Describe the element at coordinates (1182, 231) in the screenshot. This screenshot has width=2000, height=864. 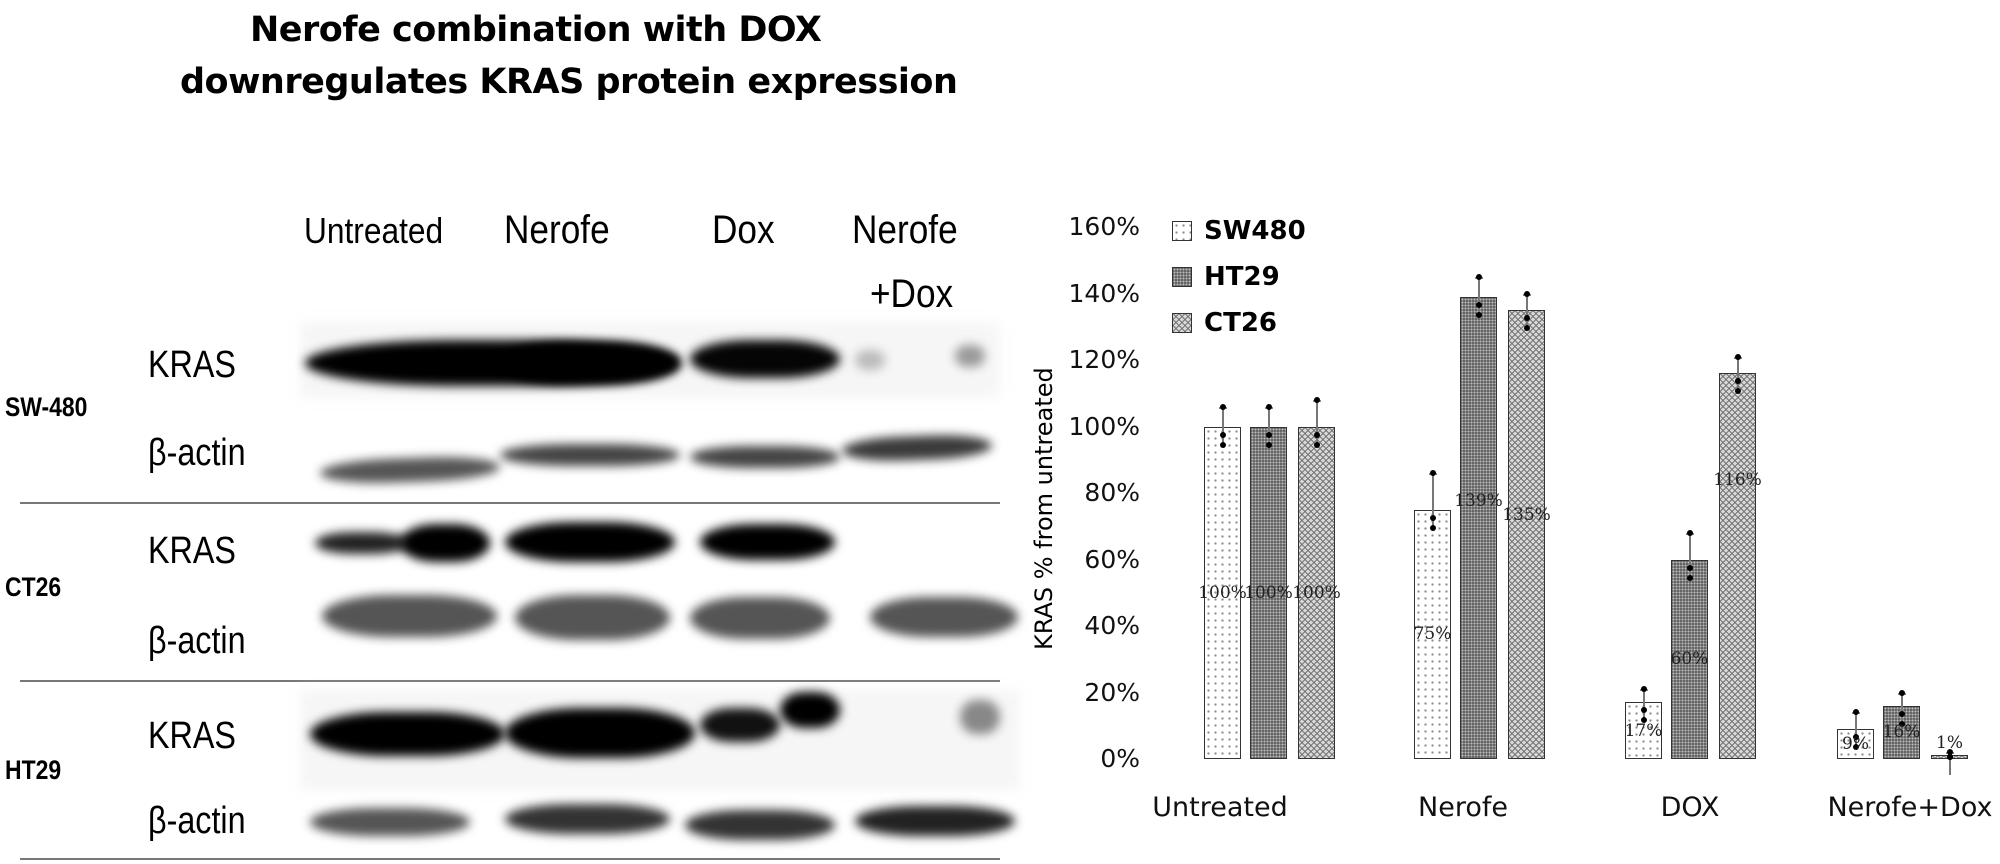
I see `legend-swatch-dots-icon` at that location.